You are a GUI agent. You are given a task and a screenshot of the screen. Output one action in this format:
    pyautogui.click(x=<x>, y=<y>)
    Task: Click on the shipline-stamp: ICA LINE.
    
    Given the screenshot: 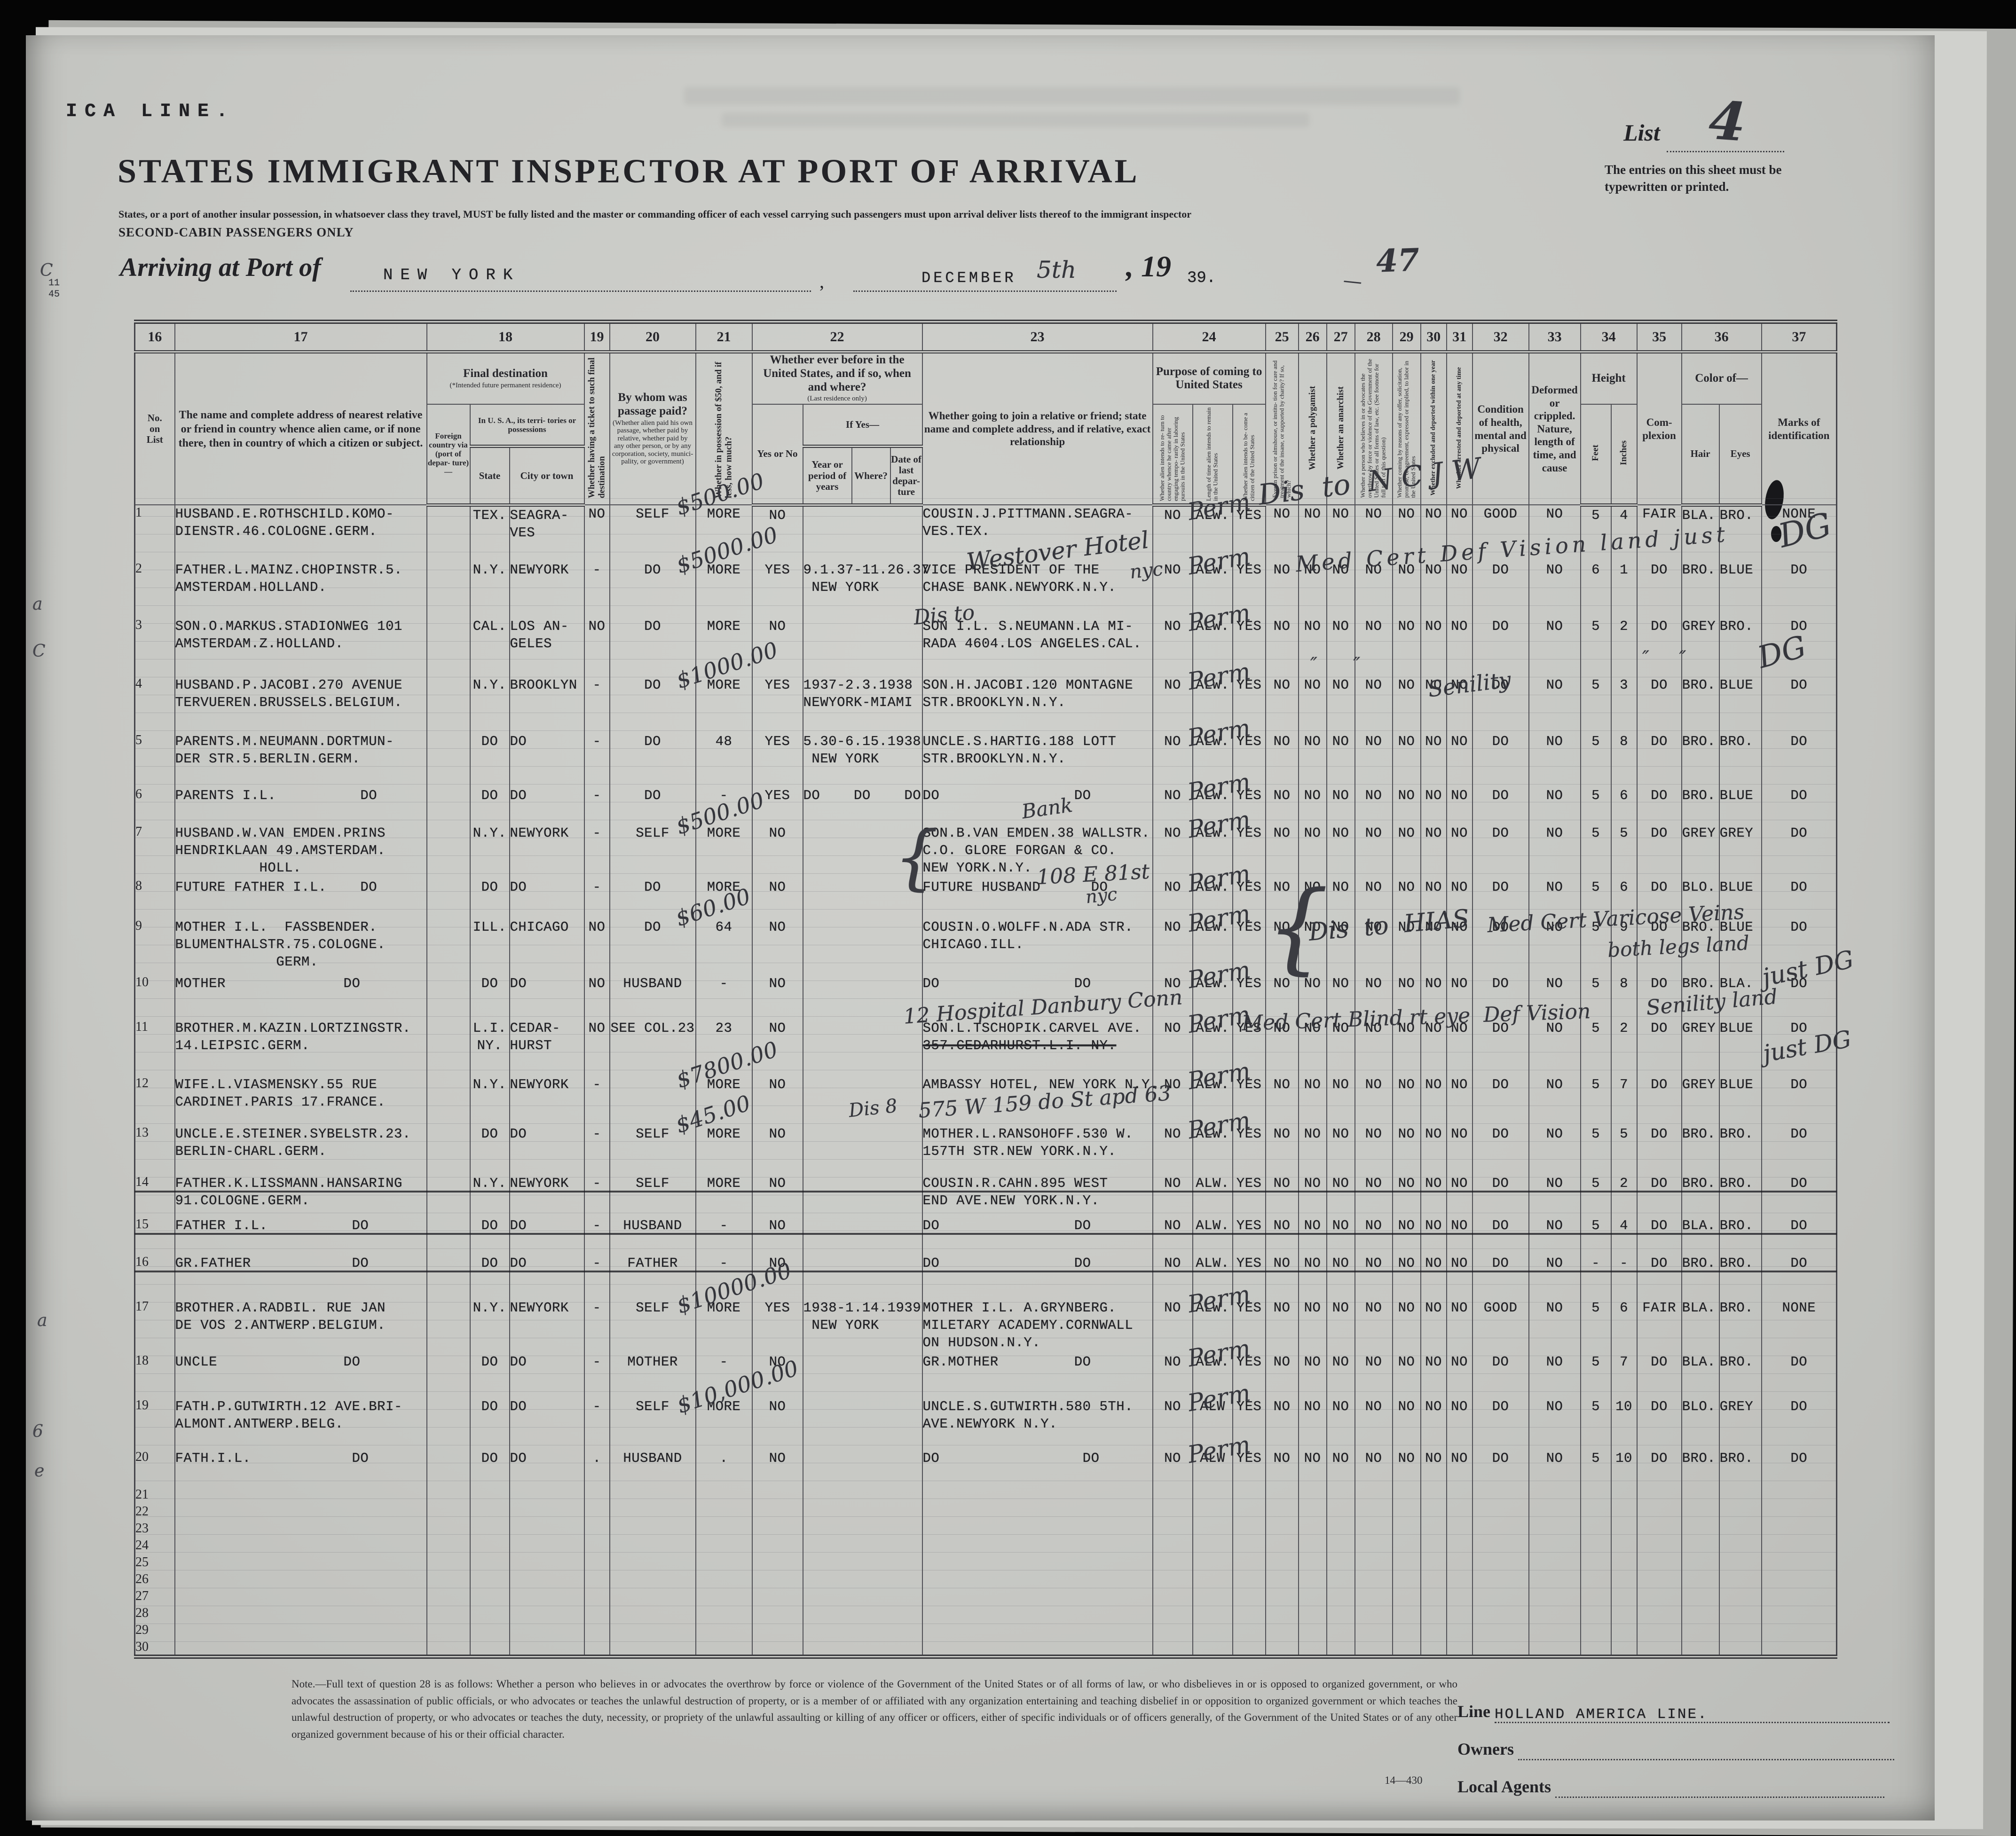 What is the action you would take?
    pyautogui.click(x=151, y=112)
    